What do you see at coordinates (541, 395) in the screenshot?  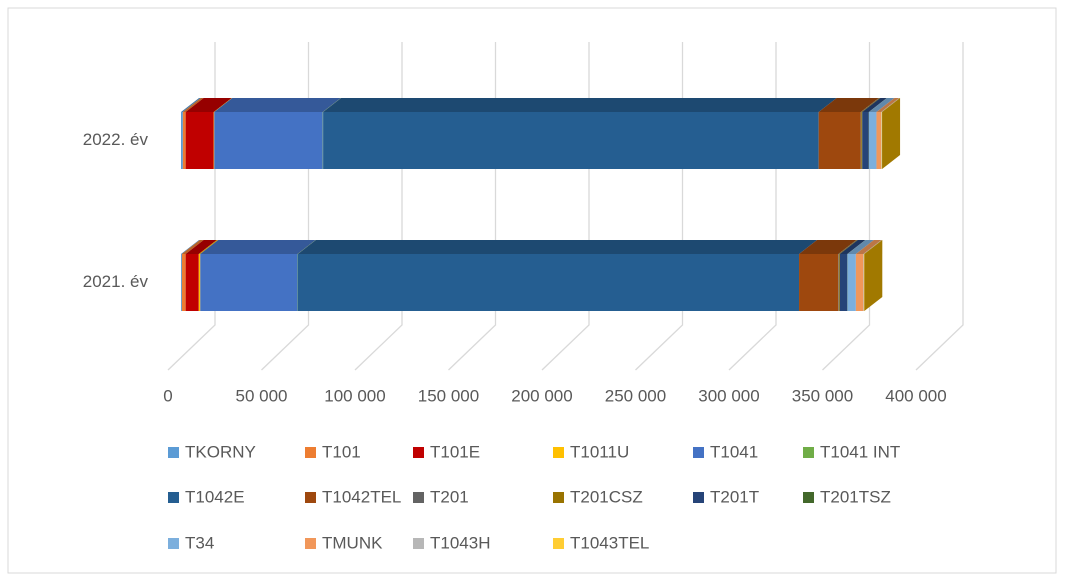 I see `x-tick-label: 200 000` at bounding box center [541, 395].